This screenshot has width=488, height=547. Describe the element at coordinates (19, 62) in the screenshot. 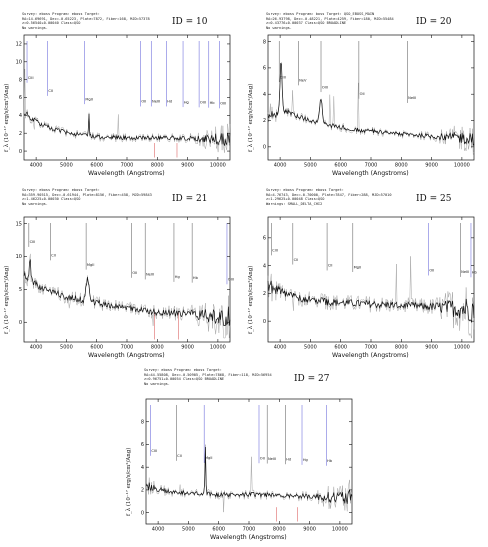

I see `y-tick-label: 10` at that location.